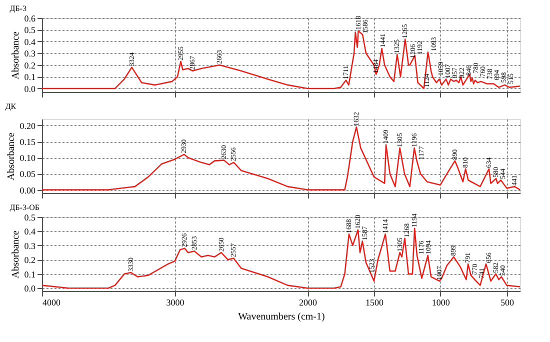 The width and height of the screenshot is (550, 342). What do you see at coordinates (28, 190) in the screenshot?
I see `y-tick-label: 0.00` at bounding box center [28, 190].